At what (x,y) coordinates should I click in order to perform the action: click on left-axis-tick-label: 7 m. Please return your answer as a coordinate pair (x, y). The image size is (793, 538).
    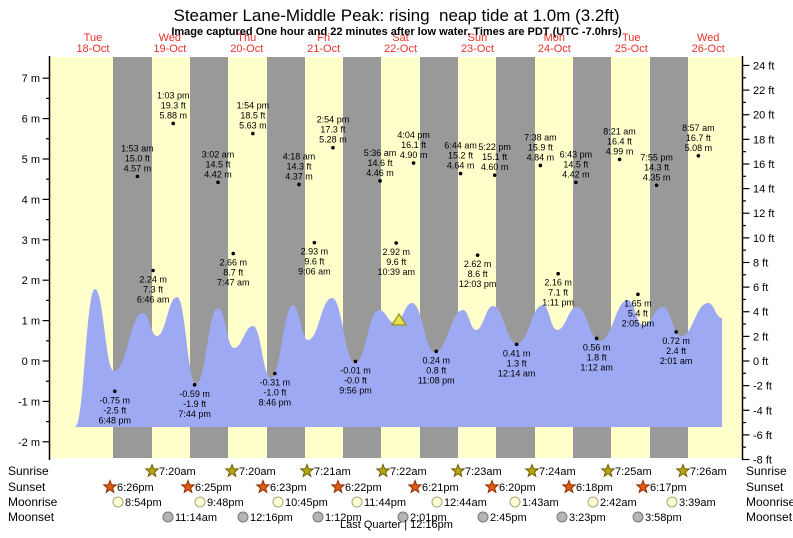
    Looking at the image, I should click on (31, 79).